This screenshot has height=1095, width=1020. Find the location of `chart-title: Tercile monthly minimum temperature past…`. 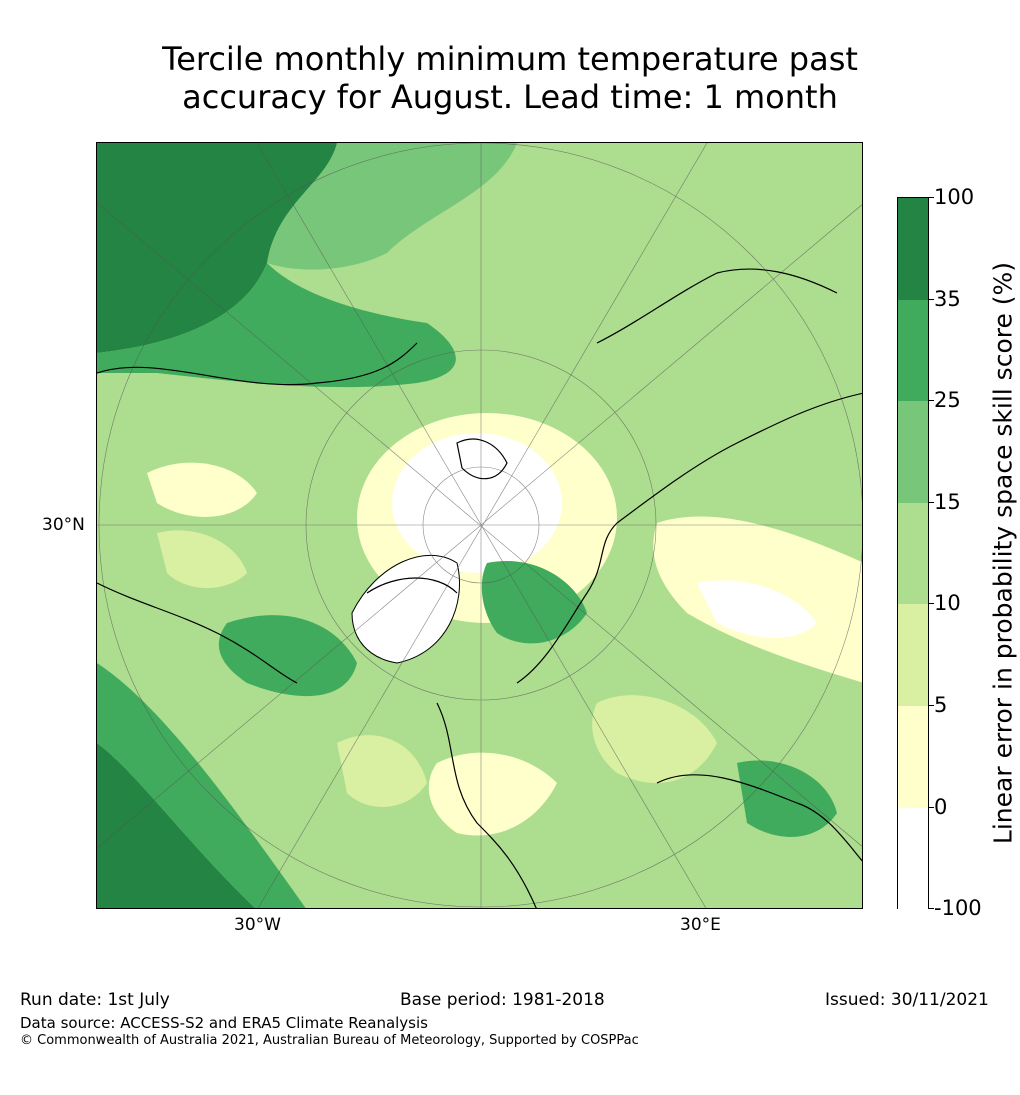

chart-title: Tercile monthly minimum temperature past… is located at coordinates (510, 78).